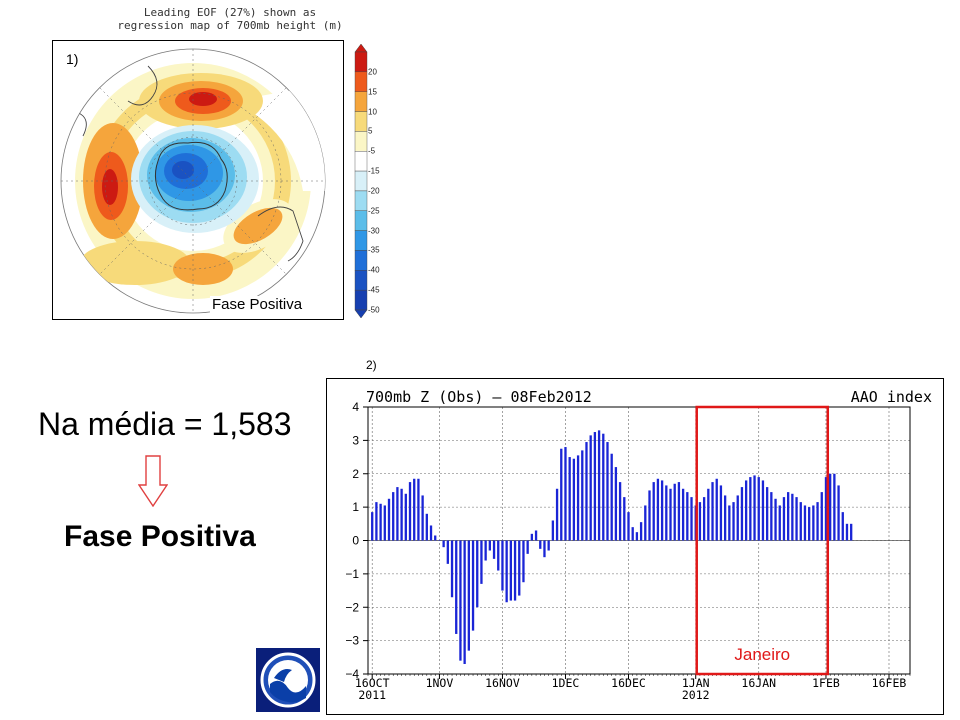 The width and height of the screenshot is (960, 720). What do you see at coordinates (762, 654) in the screenshot?
I see `highlight-label: Janeiro` at bounding box center [762, 654].